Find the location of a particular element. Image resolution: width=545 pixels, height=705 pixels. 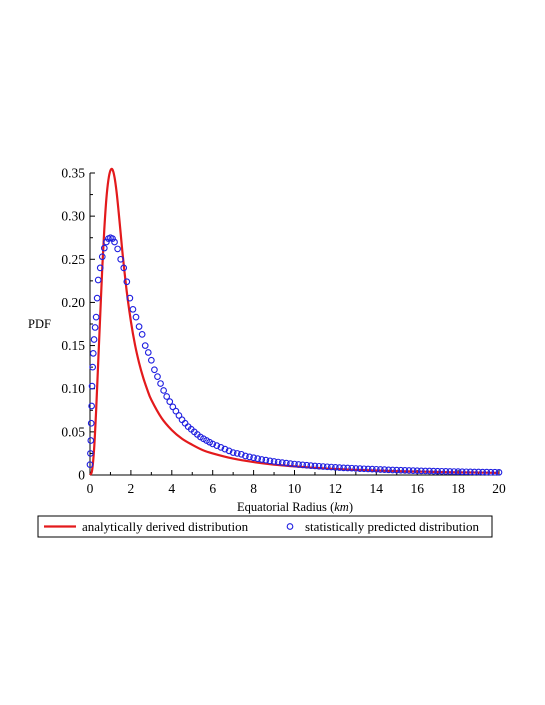

y-tick-label: 0.05 is located at coordinates (73, 431).